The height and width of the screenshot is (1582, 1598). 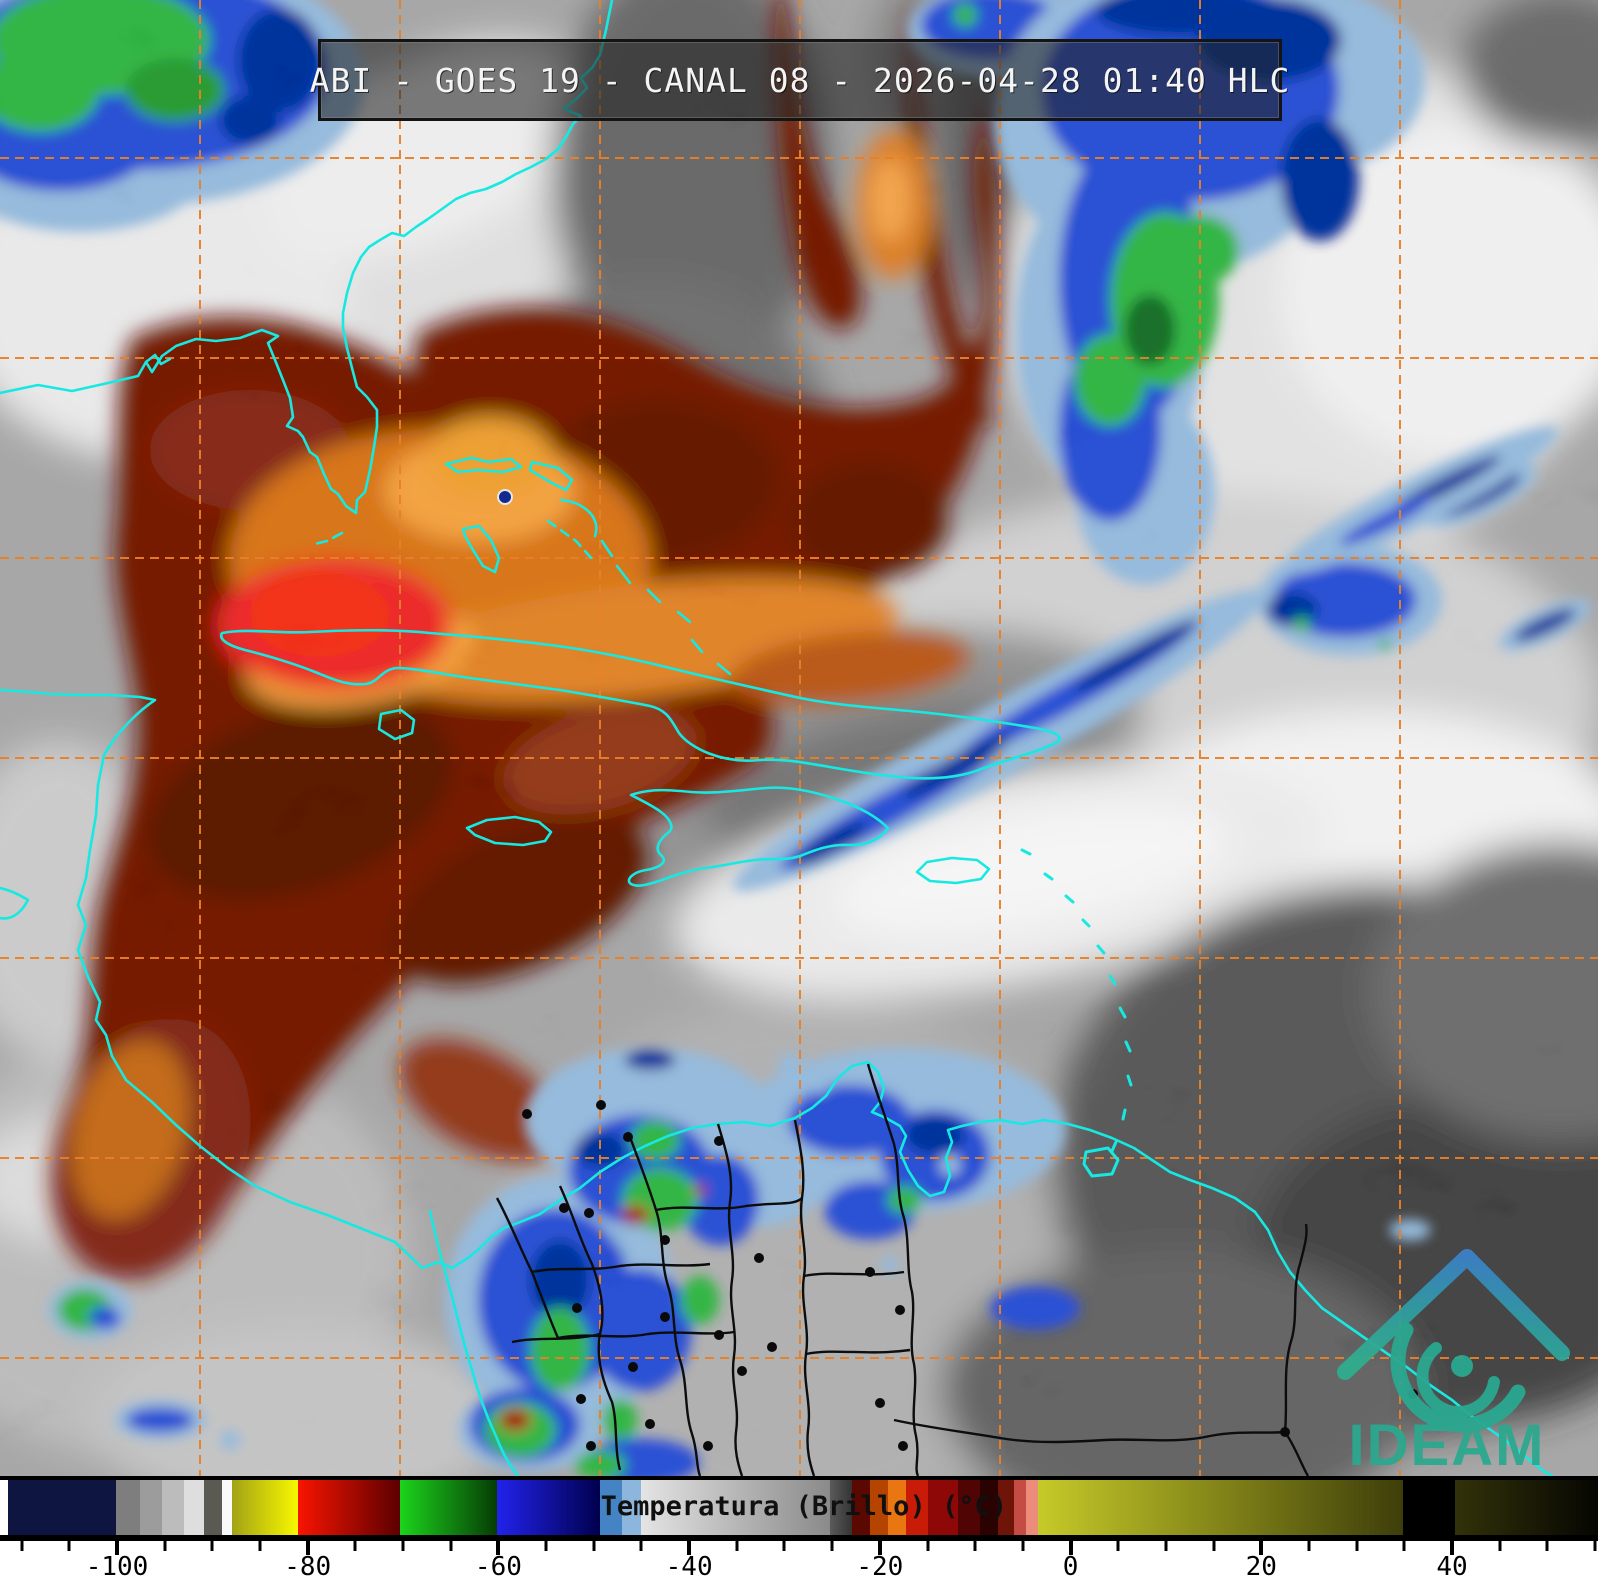 What do you see at coordinates (799, 1538) in the screenshot?
I see `colorbar-axis` at bounding box center [799, 1538].